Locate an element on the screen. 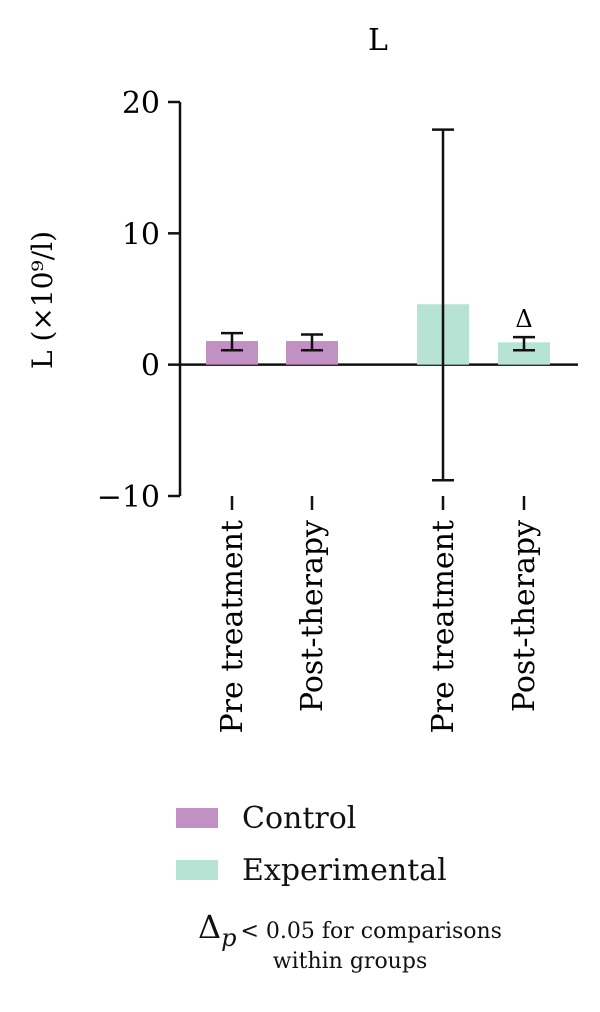  y-tick-label: −10 is located at coordinates (128, 497).